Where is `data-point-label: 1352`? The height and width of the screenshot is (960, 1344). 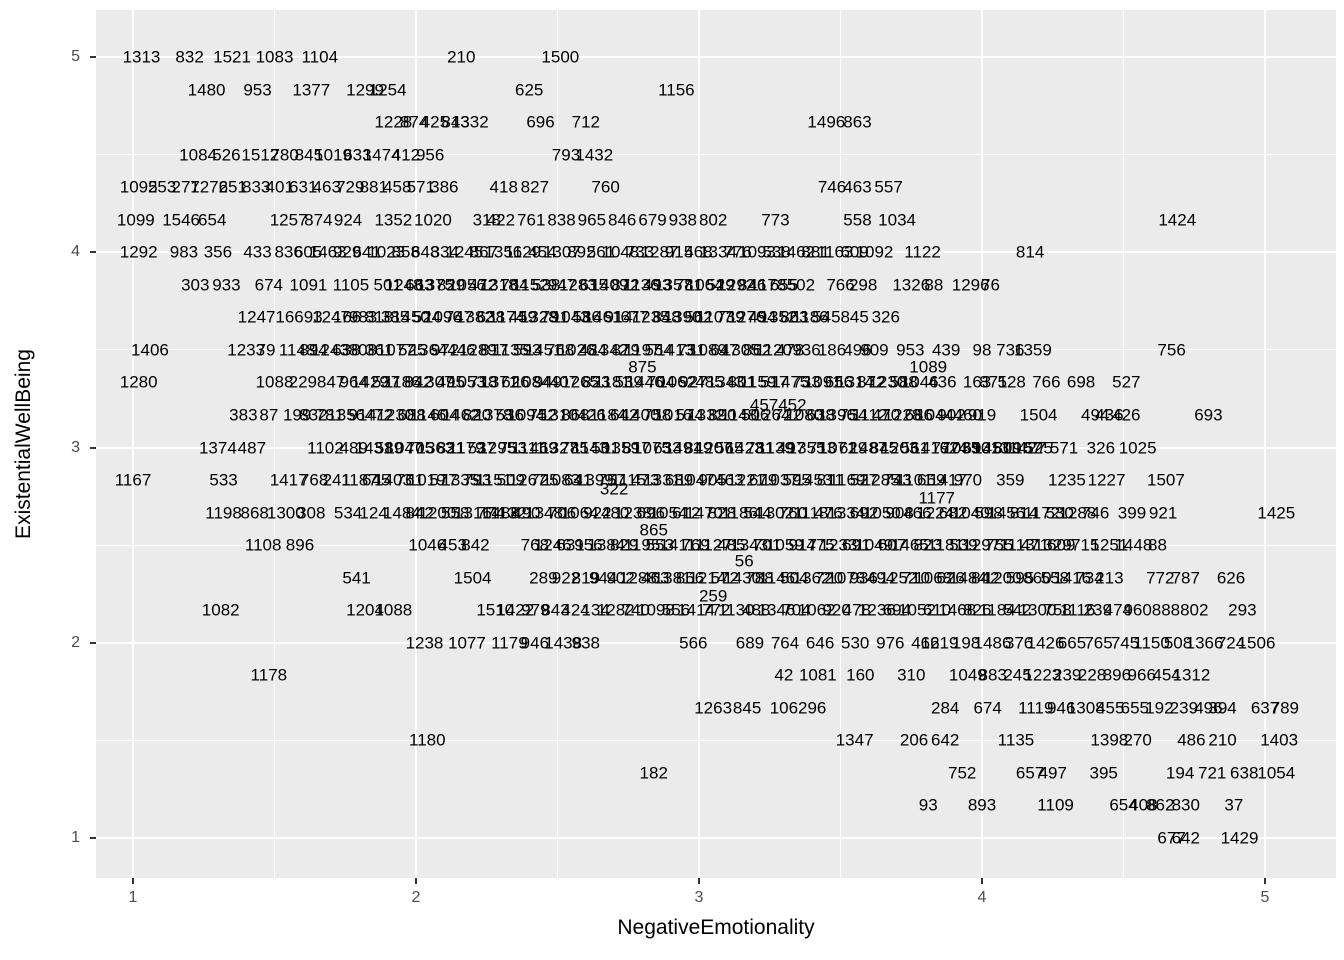 data-point-label: 1352 is located at coordinates (778, 317).